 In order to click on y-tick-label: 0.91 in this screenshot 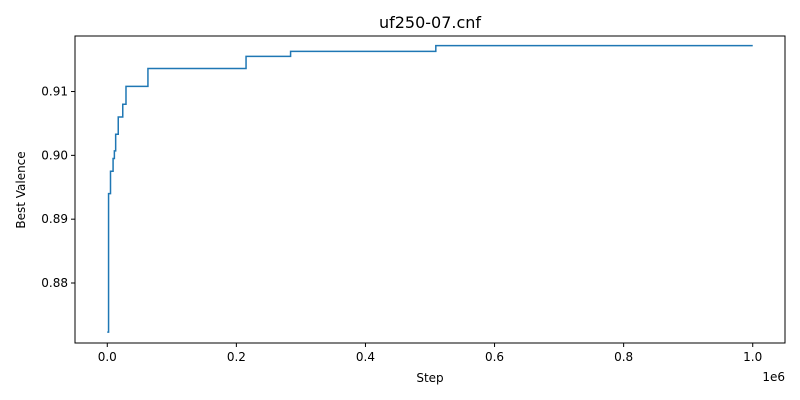, I will do `click(54, 92)`.